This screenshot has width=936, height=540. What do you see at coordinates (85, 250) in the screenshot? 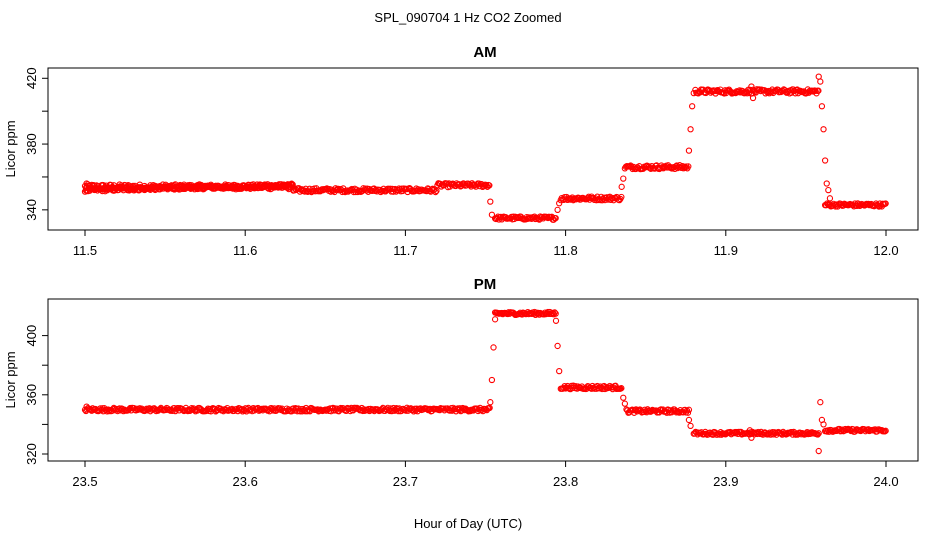
I see `am-x-tick-label: 11.5` at bounding box center [85, 250].